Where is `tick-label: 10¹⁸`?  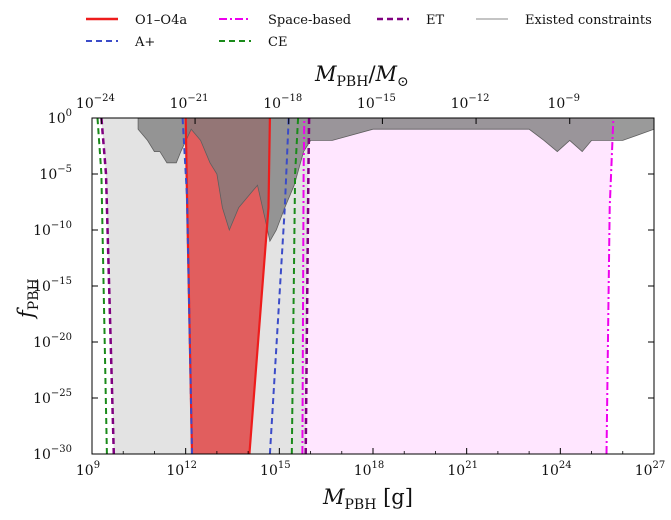
tick-label: 10¹⁸ is located at coordinates (369, 469).